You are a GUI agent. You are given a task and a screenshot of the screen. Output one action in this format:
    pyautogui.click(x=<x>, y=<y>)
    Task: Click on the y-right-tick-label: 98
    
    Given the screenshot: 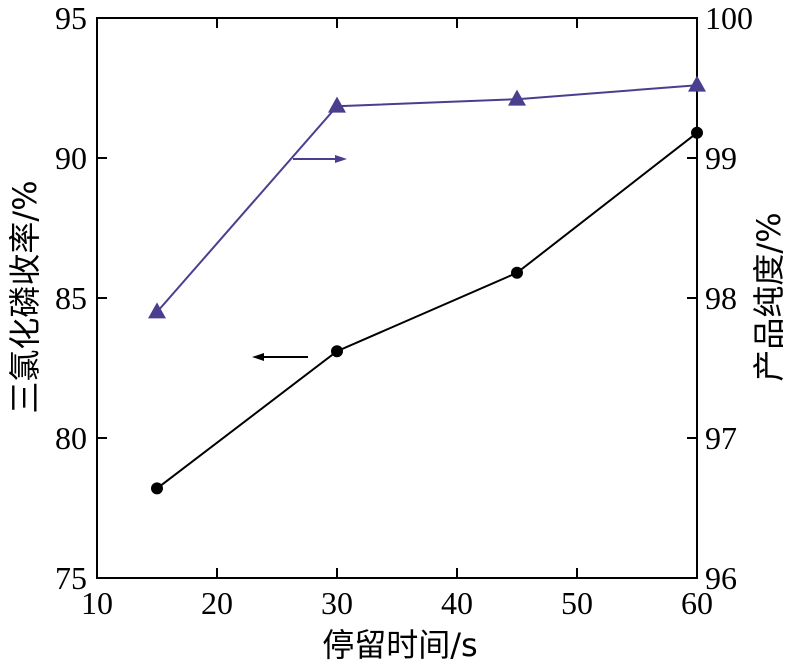 What is the action you would take?
    pyautogui.click(x=721, y=298)
    